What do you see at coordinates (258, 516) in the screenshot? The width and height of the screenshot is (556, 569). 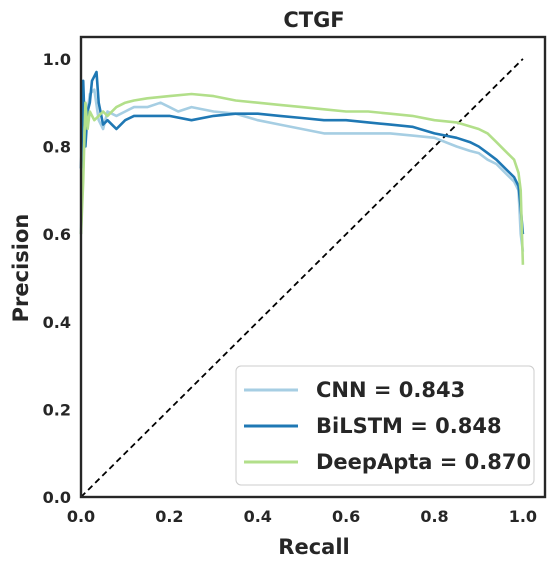 I see `x-tick-label: 0.4` at bounding box center [258, 516].